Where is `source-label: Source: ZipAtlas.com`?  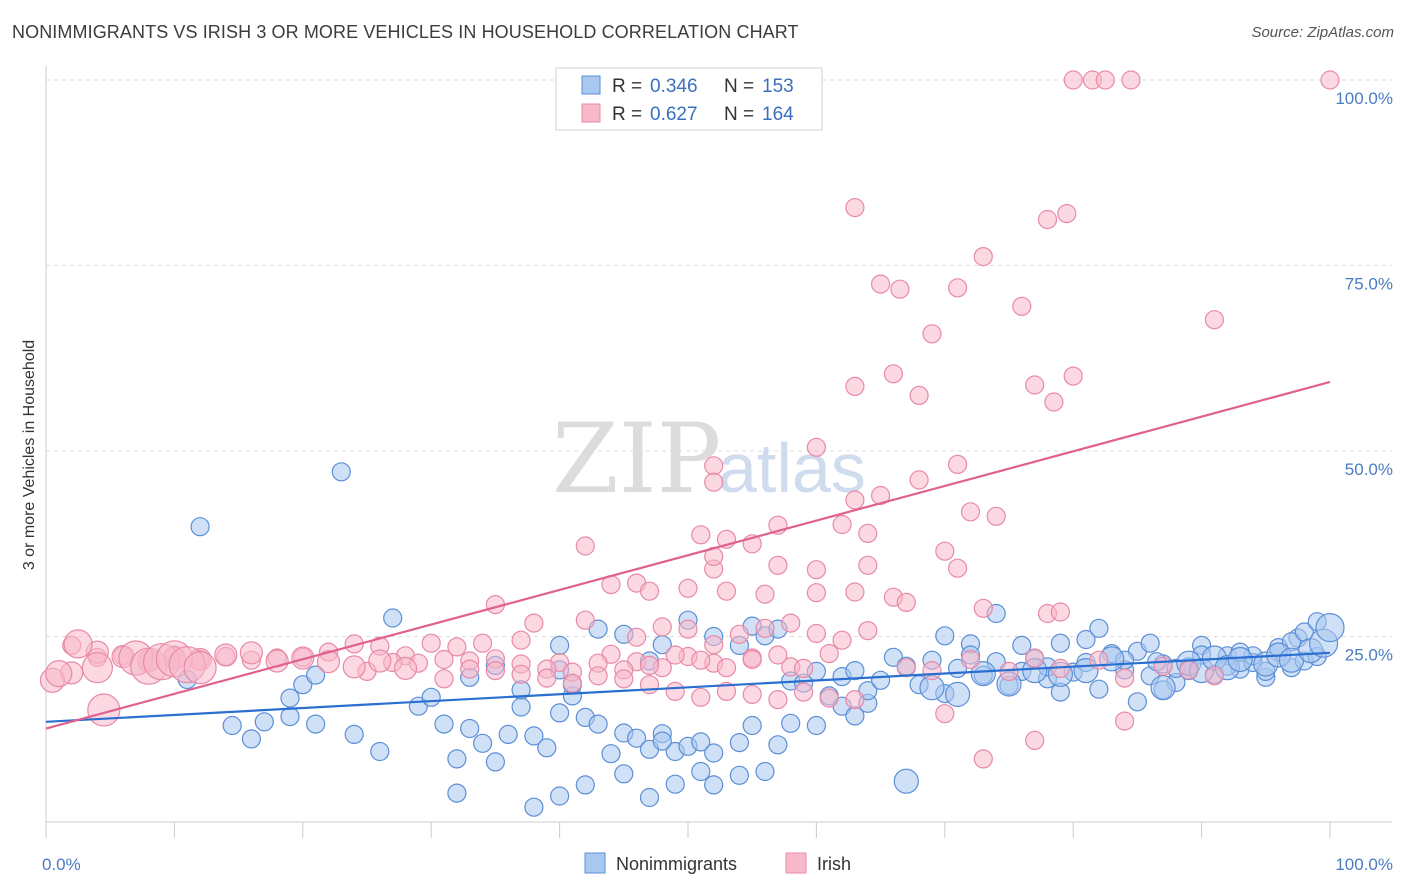
source-label: Source: ZipAtlas.com is located at coordinates (1322, 32).